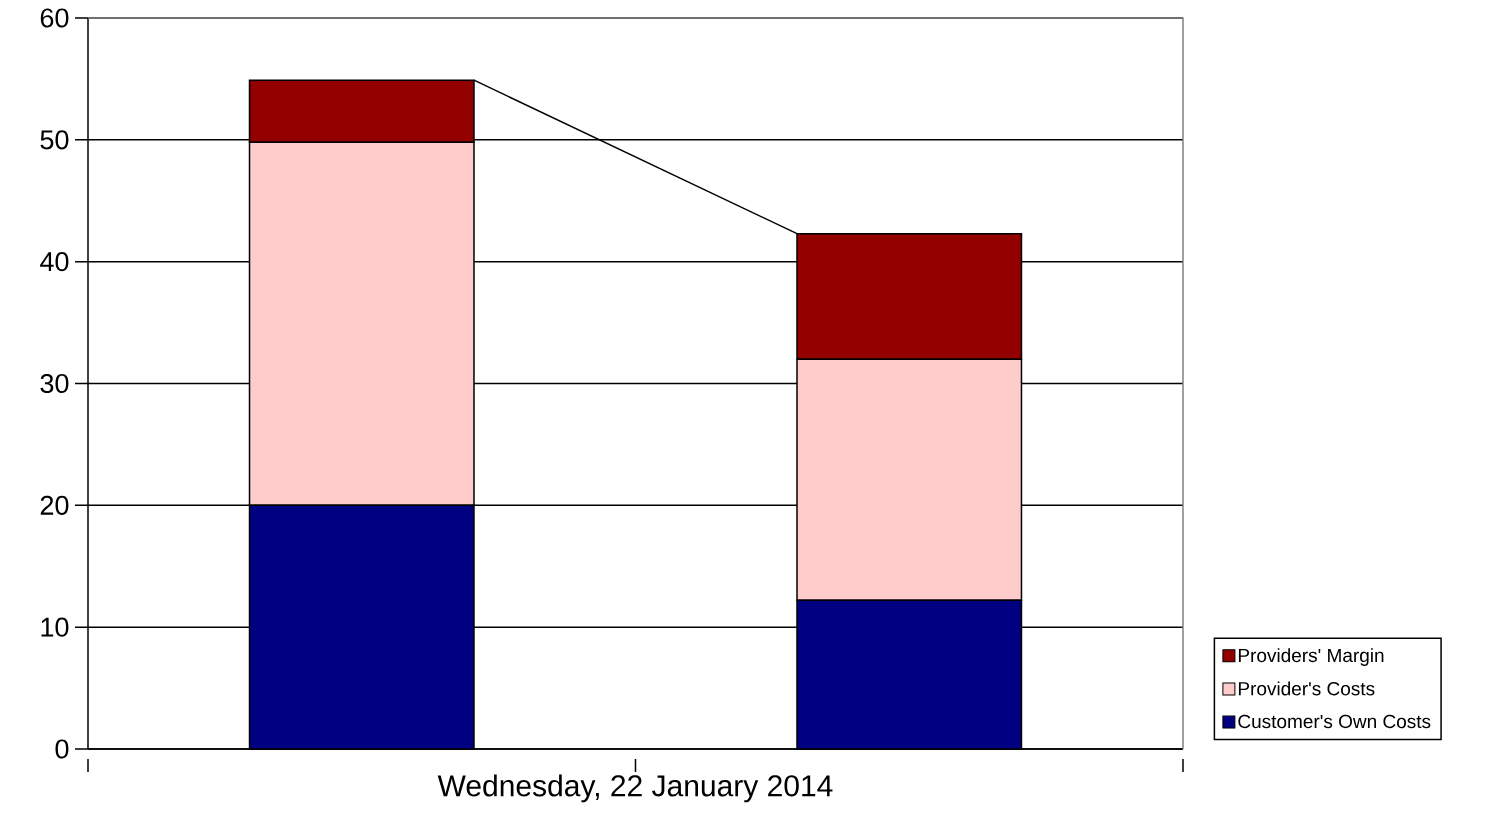 The image size is (1511, 819). What do you see at coordinates (54, 140) in the screenshot?
I see `y-tick-label: 50` at bounding box center [54, 140].